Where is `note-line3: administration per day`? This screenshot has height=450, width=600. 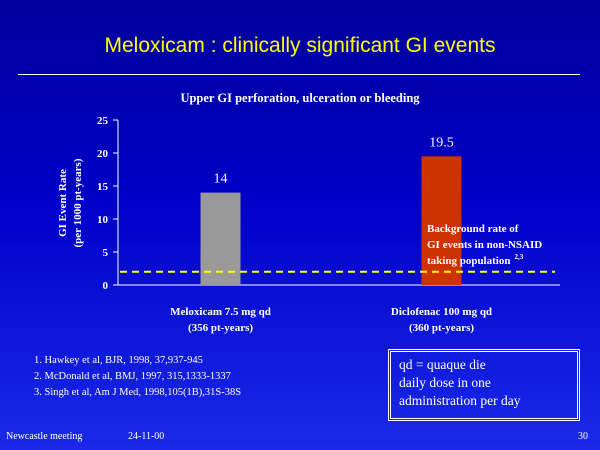
note-line3: administration per day is located at coordinates (460, 400).